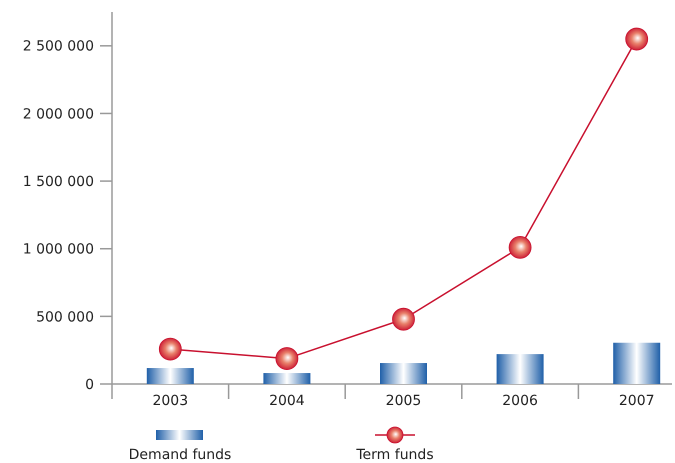 The width and height of the screenshot is (675, 463). Describe the element at coordinates (58, 182) in the screenshot. I see `y-tick-label: 1 500 000` at that location.